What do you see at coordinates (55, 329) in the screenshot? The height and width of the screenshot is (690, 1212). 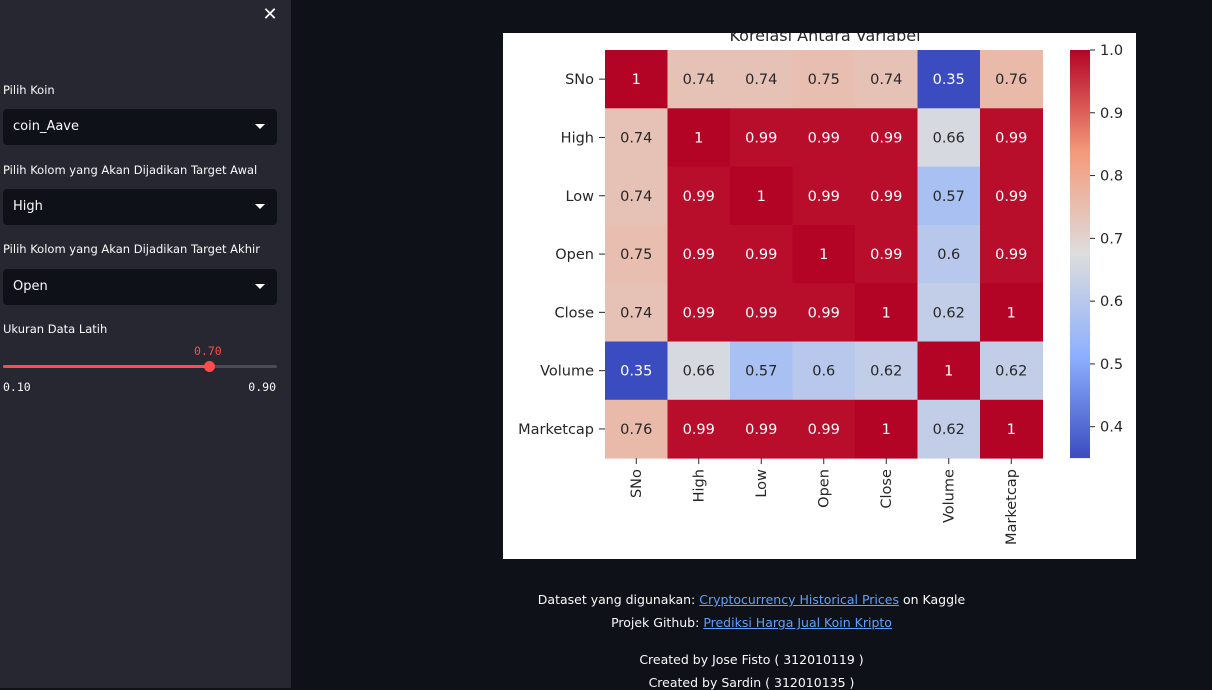 I see `train-size-label: Ukuran Data Latih` at bounding box center [55, 329].